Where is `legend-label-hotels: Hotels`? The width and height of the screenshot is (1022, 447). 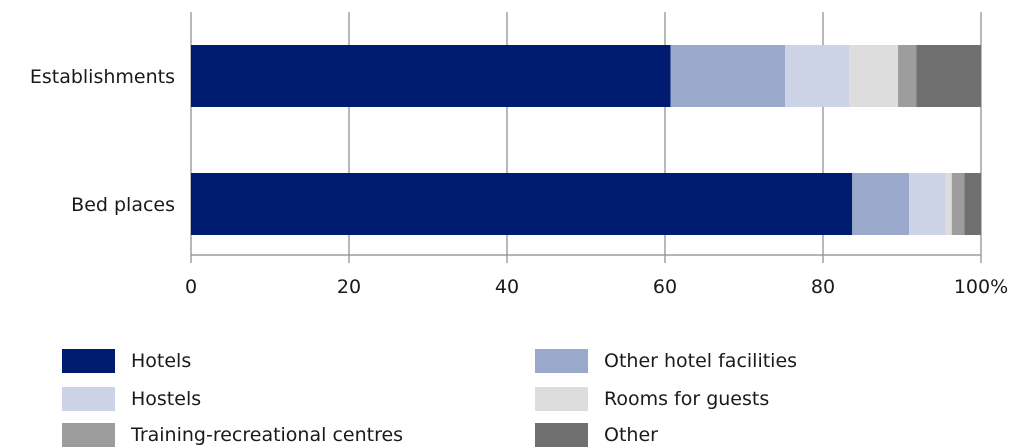 legend-label-hotels: Hotels is located at coordinates (161, 361).